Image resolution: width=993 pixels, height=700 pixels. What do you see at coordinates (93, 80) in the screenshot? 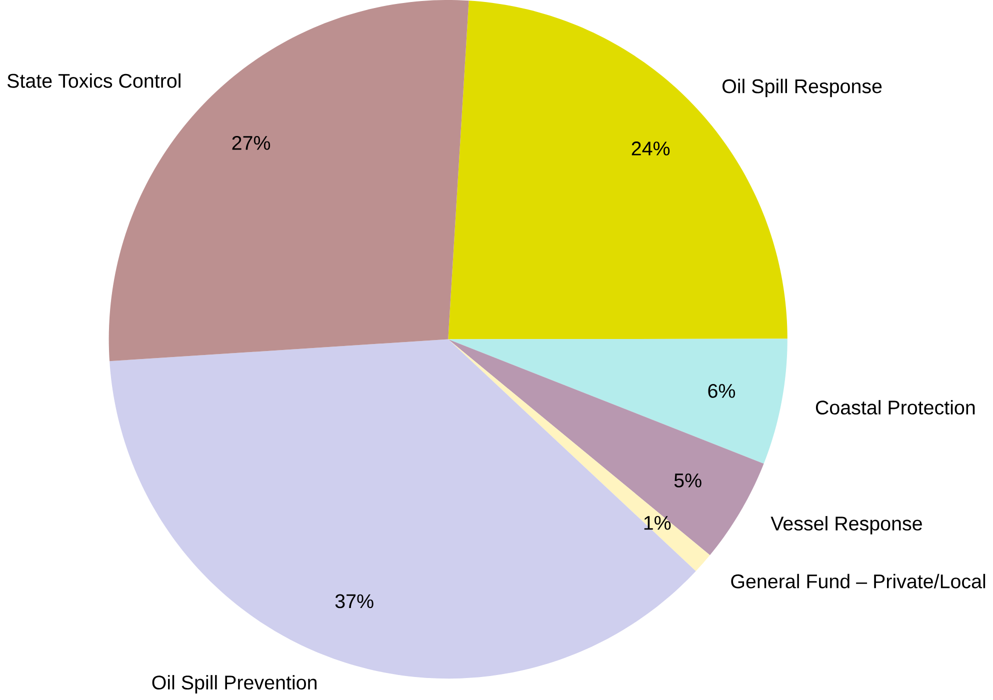
I see `slice-label: State Toxics Control` at bounding box center [93, 80].